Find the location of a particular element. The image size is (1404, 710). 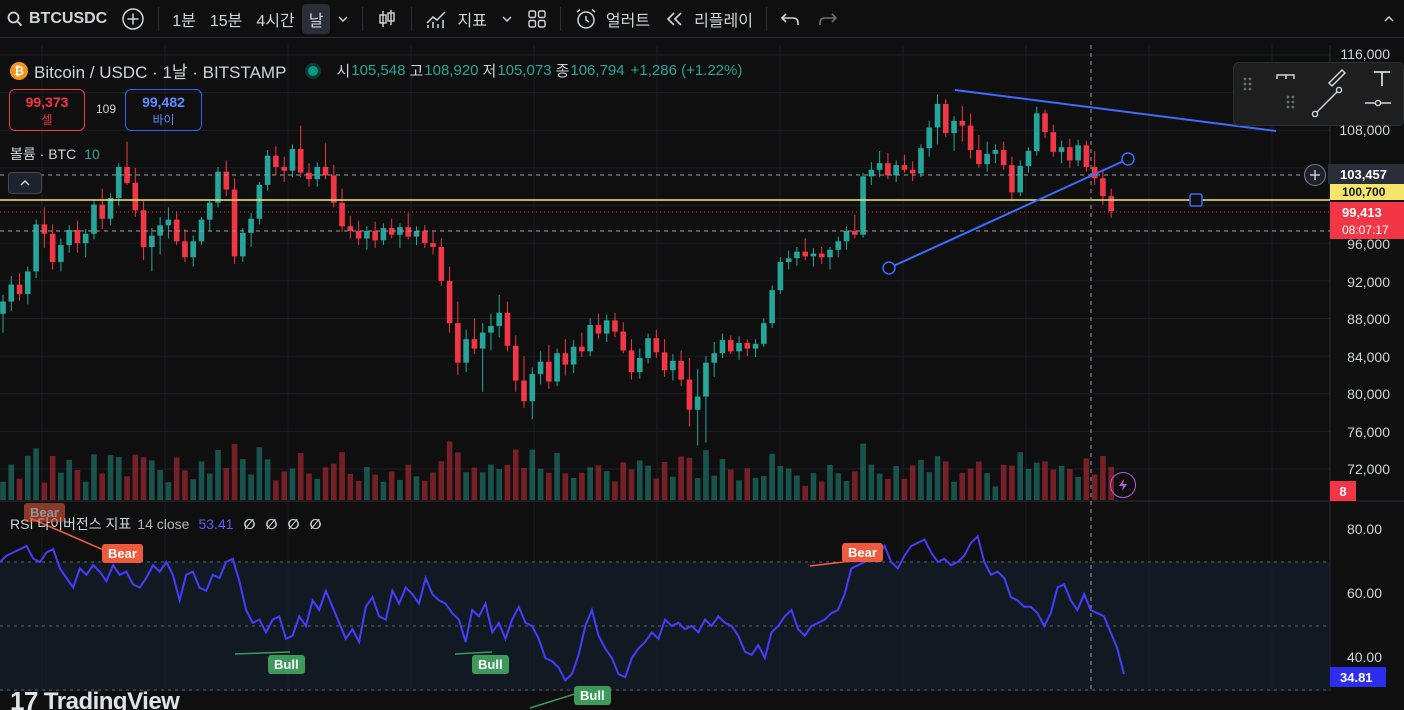

buy-button: 99,482 바이 is located at coordinates (163, 110).